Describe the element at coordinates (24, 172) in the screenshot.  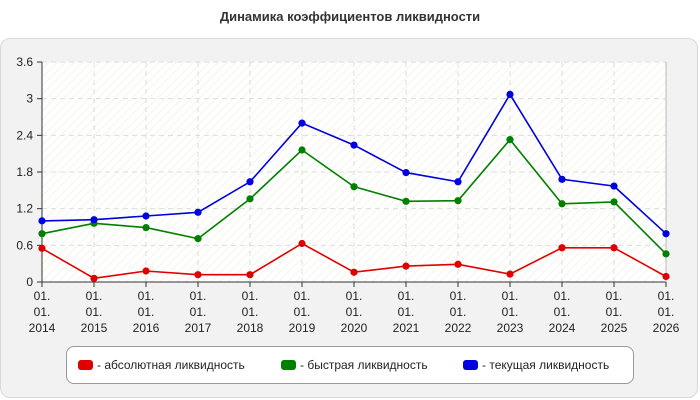
I see `y-tick-label: 1.8` at that location.